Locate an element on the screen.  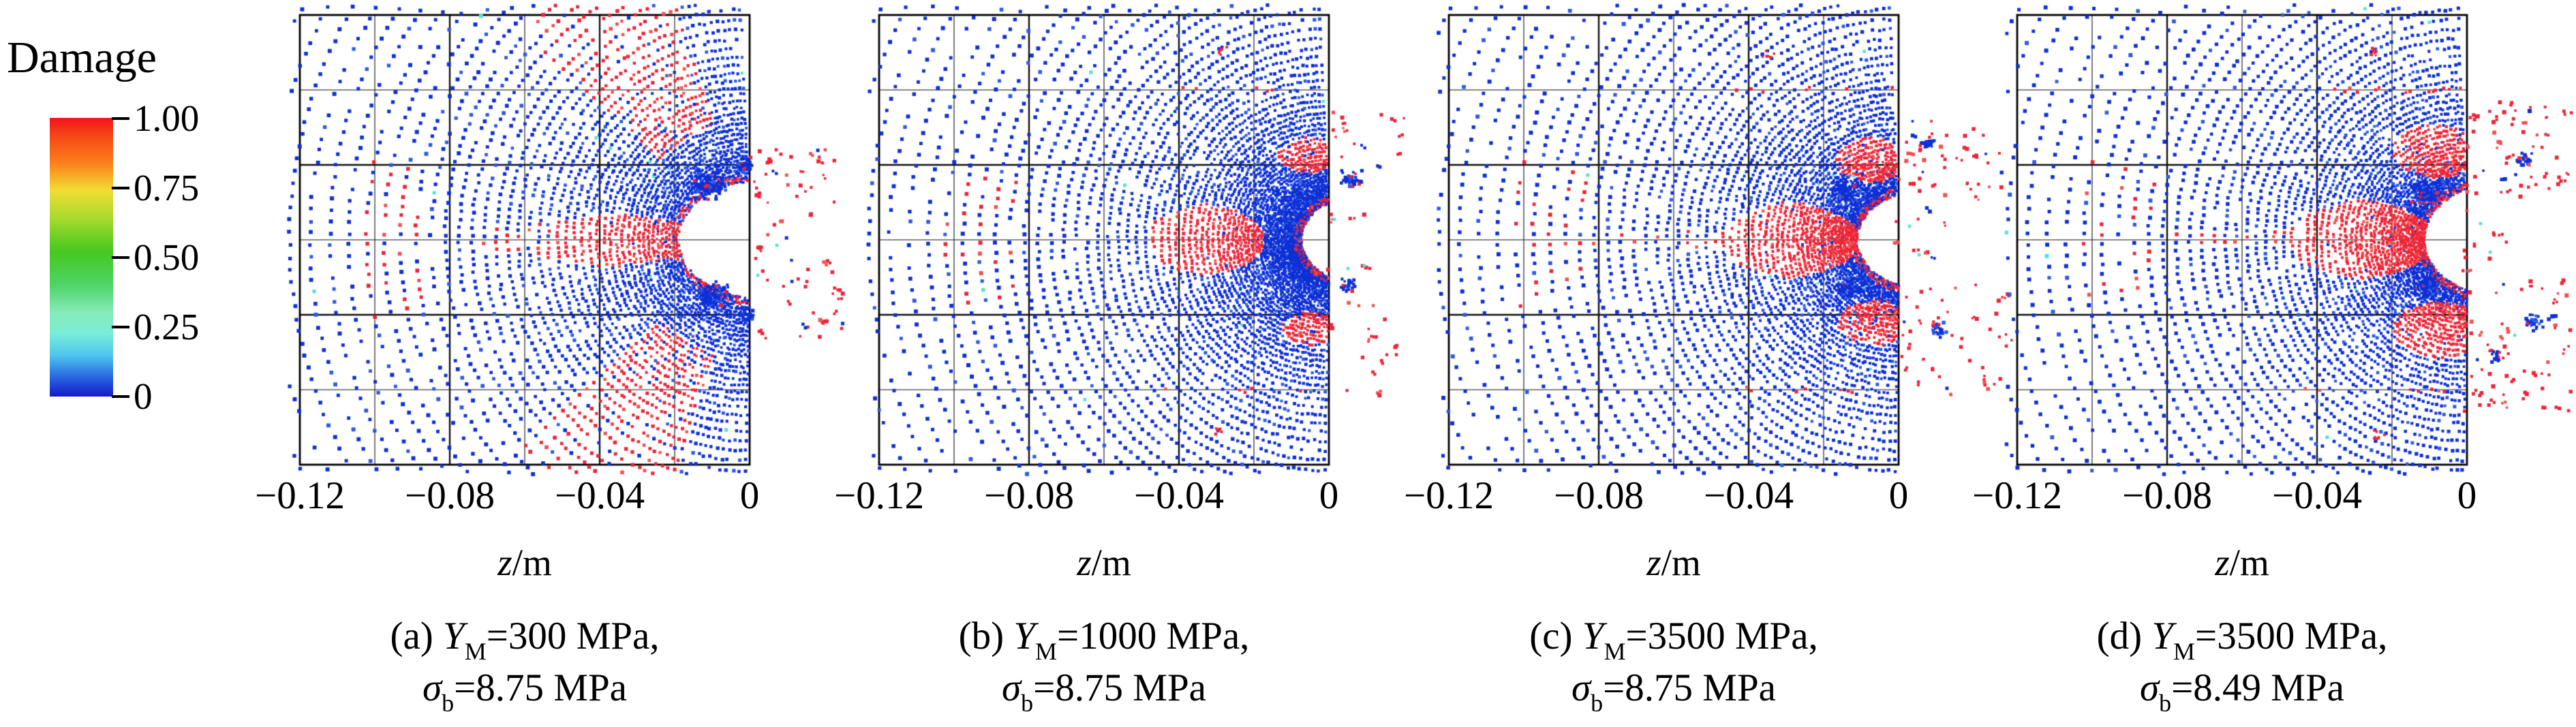
panel-caption: (c) YM=3500 MPa, σb=8.75 MPa is located at coordinates (1673, 666).